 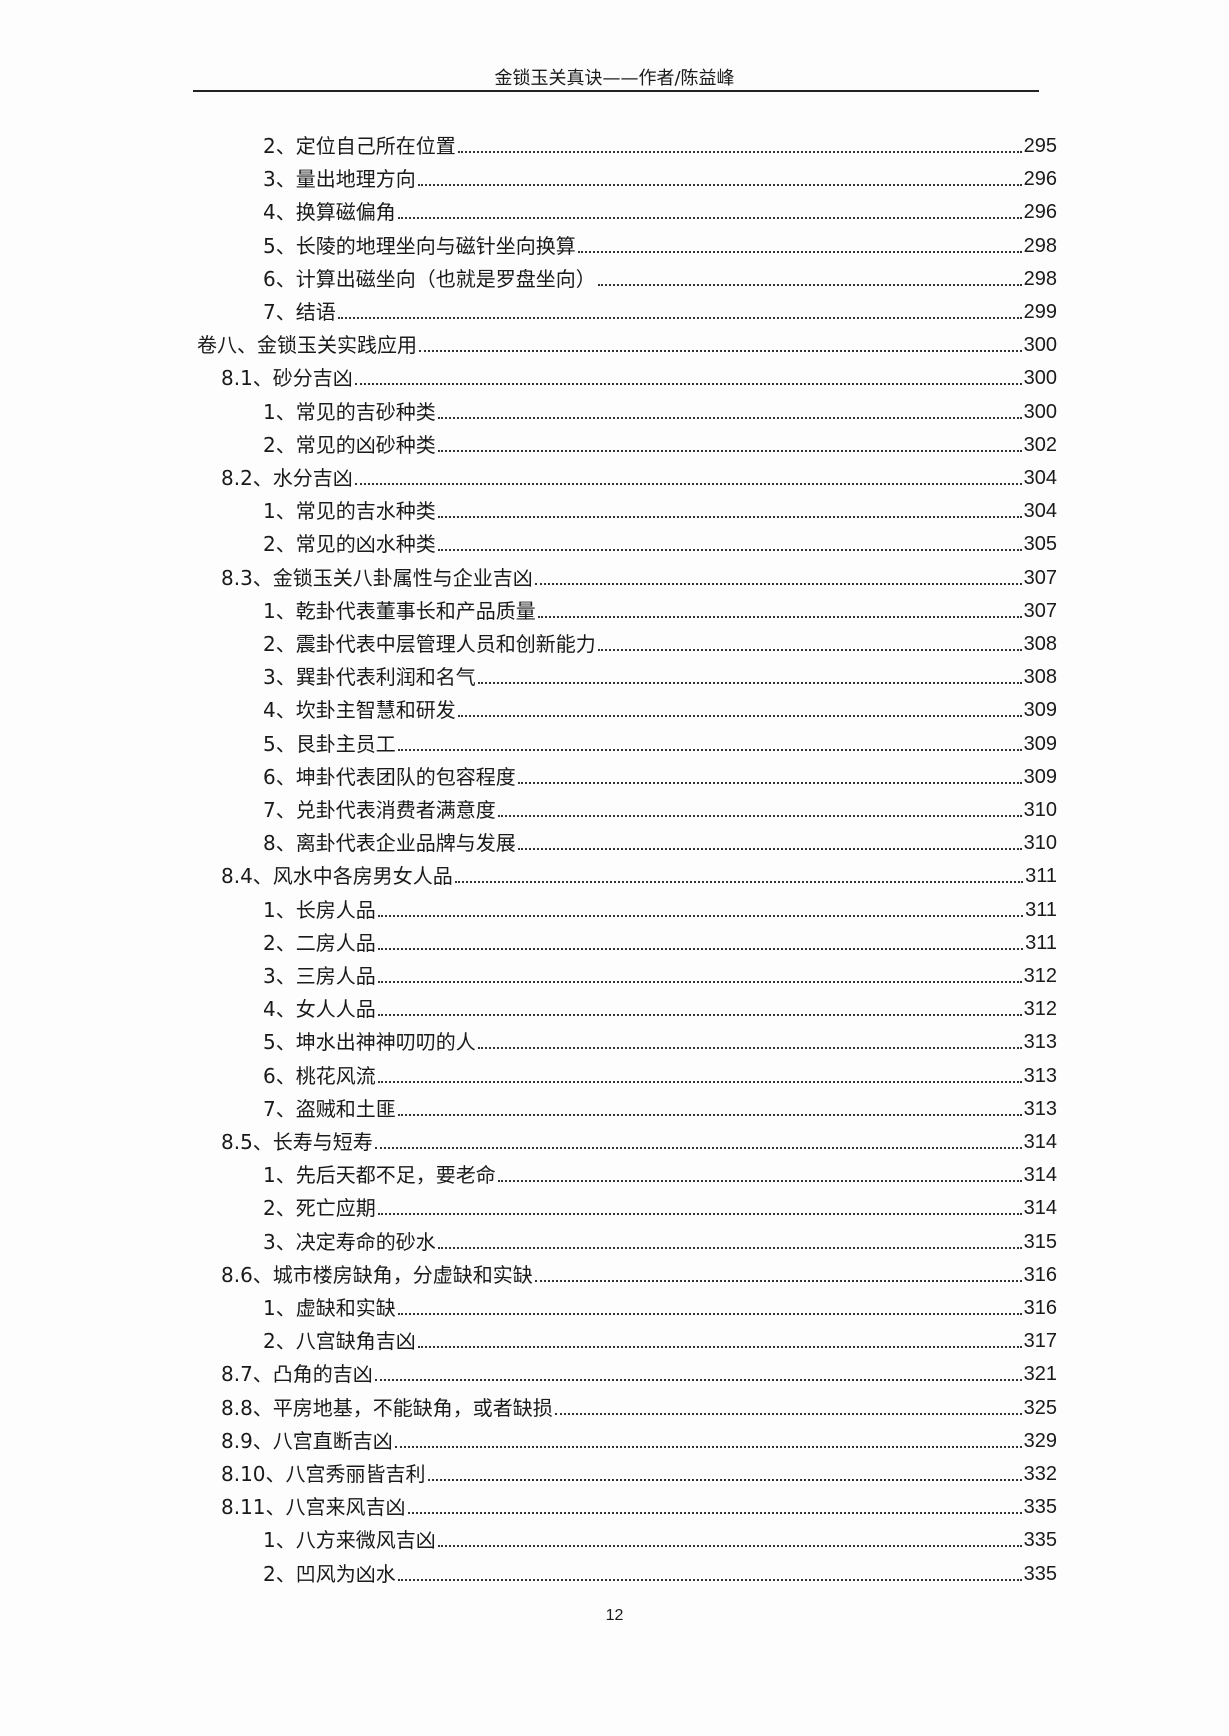 What do you see at coordinates (639, 1441) in the screenshot?
I see `toc-entry: 8.9、八宫直断吉凶 329` at bounding box center [639, 1441].